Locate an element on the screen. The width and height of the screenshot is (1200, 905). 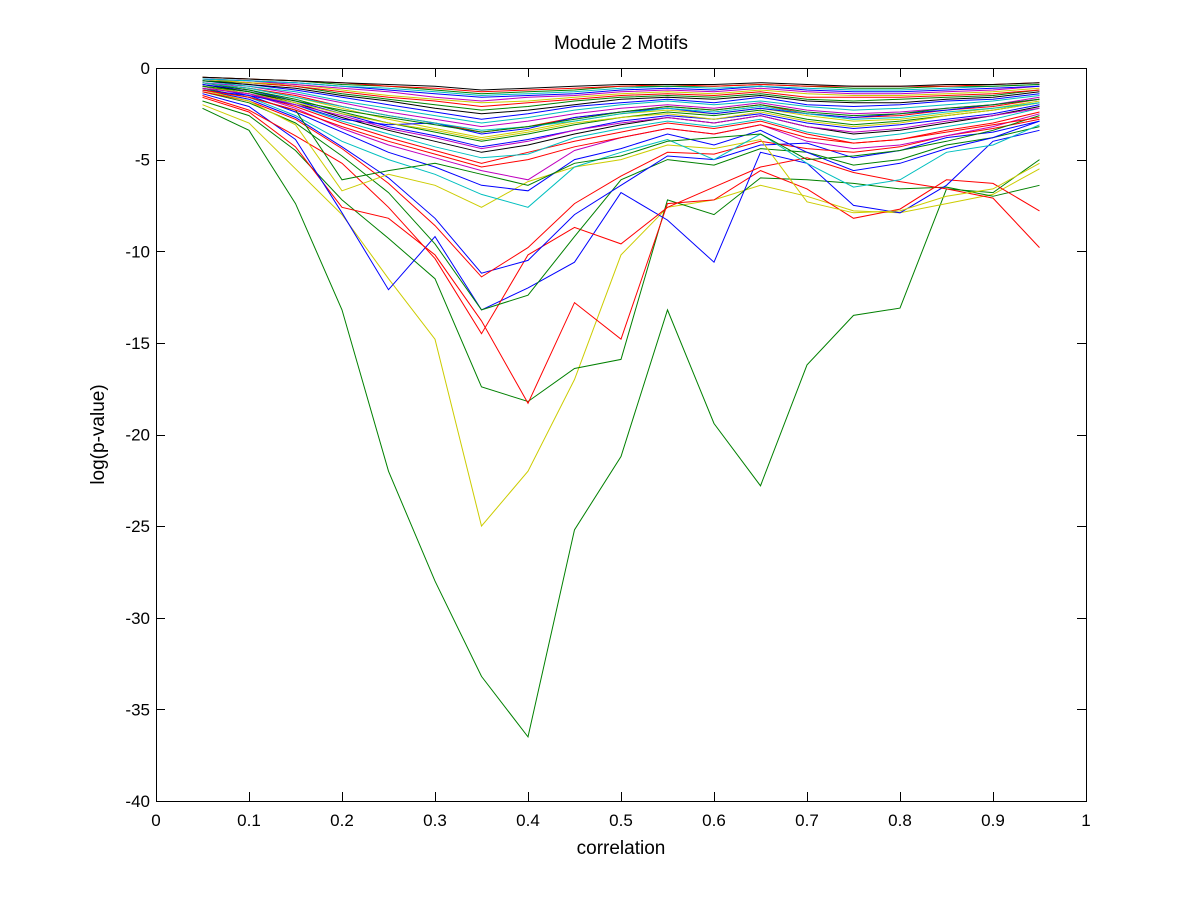
x-axis-label: correlation is located at coordinates (621, 848).